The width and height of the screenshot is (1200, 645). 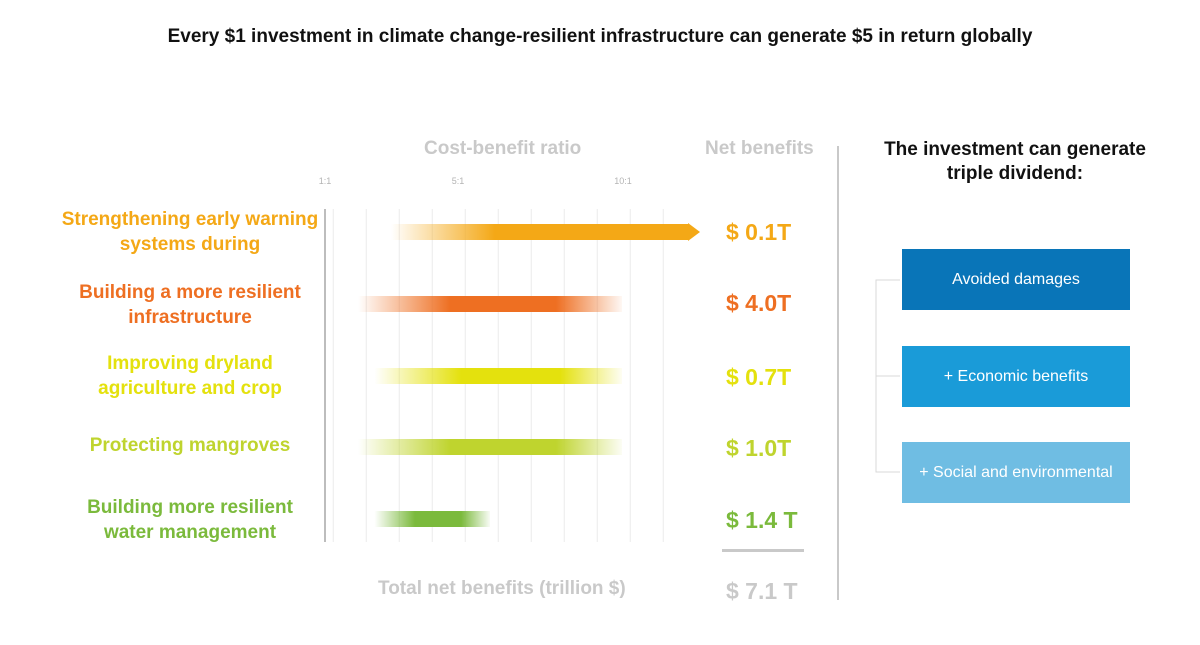 What do you see at coordinates (759, 448) in the screenshot?
I see `net-benefit-mangroves: $ 1.0T` at bounding box center [759, 448].